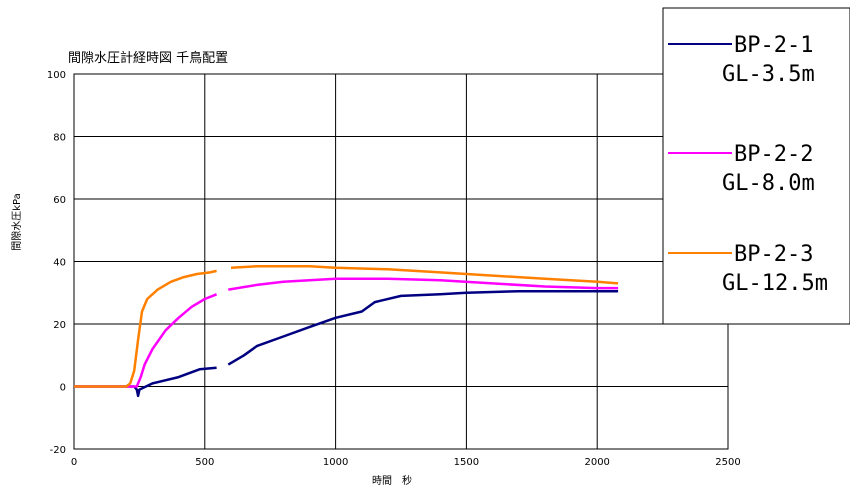  I want to click on legend-box, so click(756, 166).